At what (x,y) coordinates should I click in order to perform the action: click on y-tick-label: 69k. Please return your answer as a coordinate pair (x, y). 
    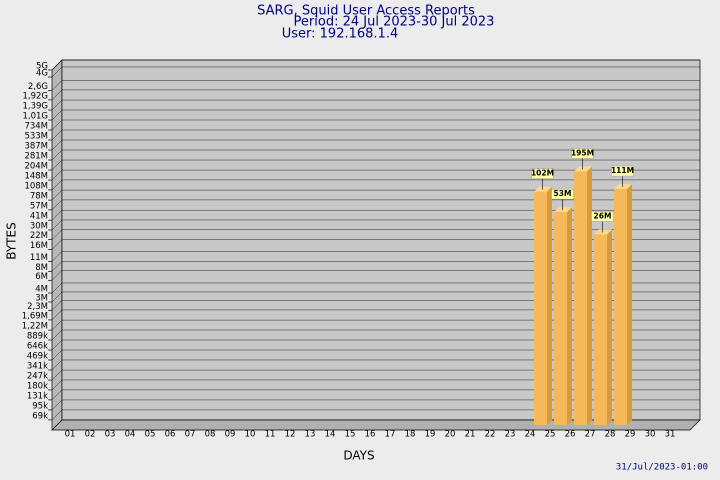
    Looking at the image, I should click on (40, 416).